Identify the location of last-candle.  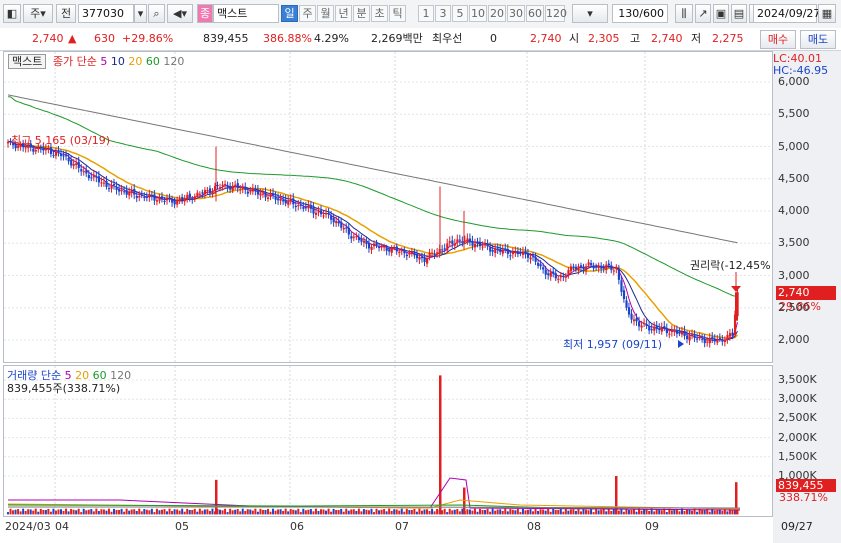
(736, 306).